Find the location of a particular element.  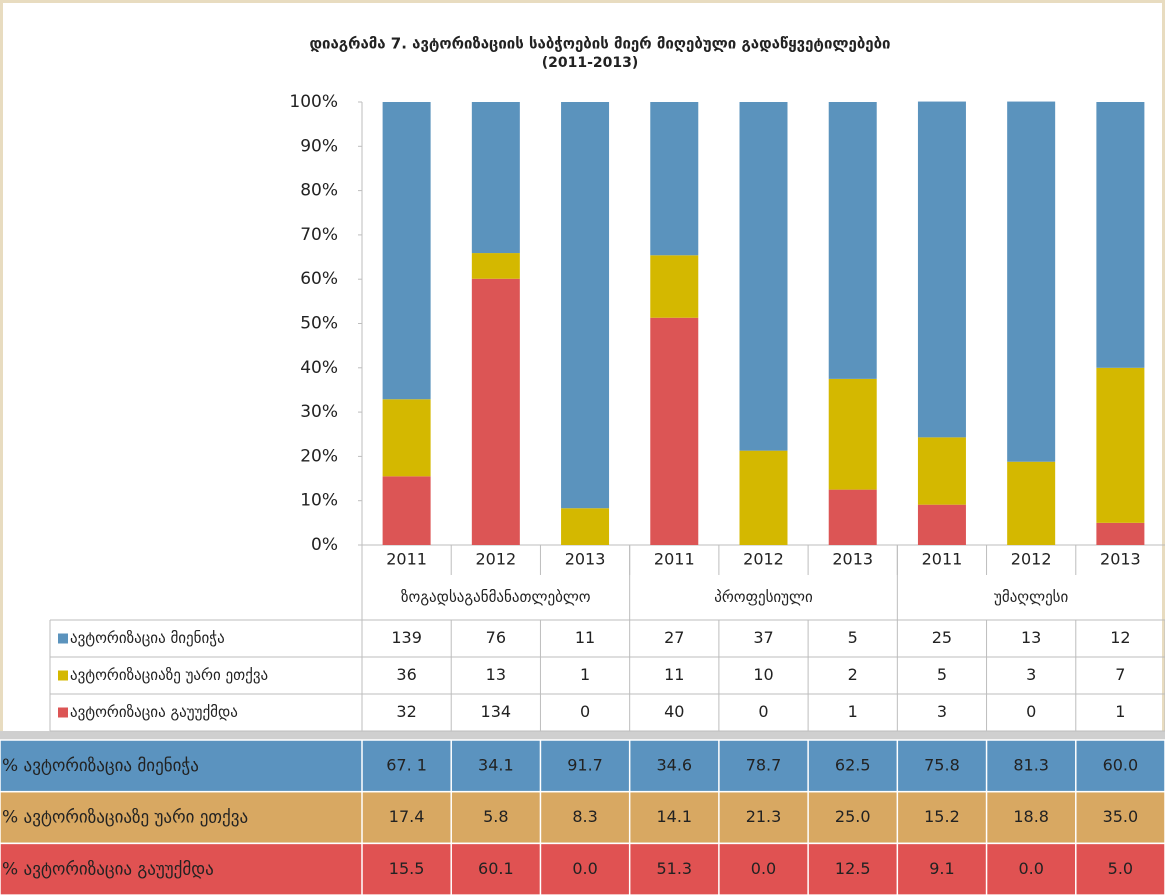

percent-cell: 5.0 is located at coordinates (1120, 868).